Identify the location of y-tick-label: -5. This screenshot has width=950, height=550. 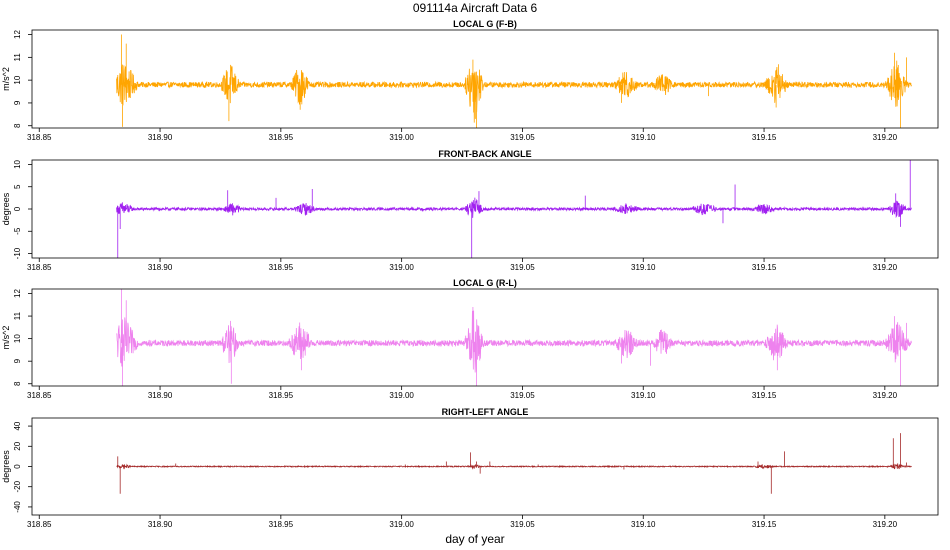
(17, 231).